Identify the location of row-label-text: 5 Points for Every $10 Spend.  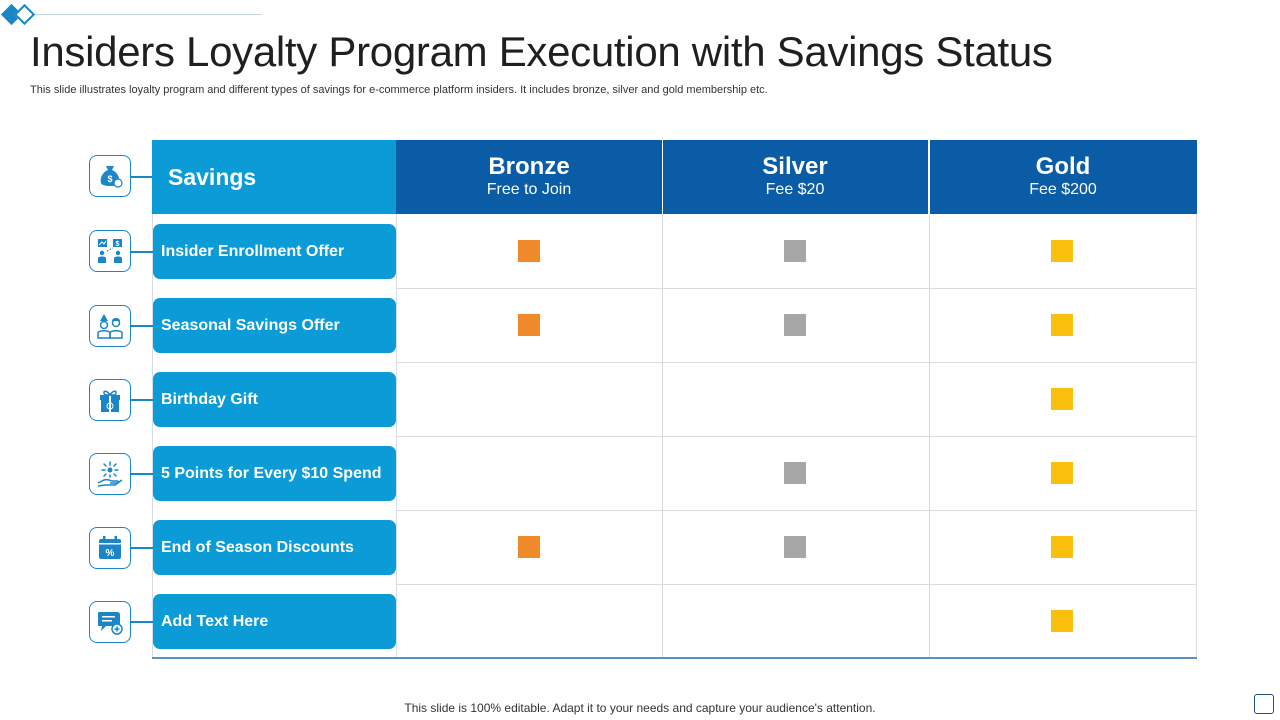
(271, 473).